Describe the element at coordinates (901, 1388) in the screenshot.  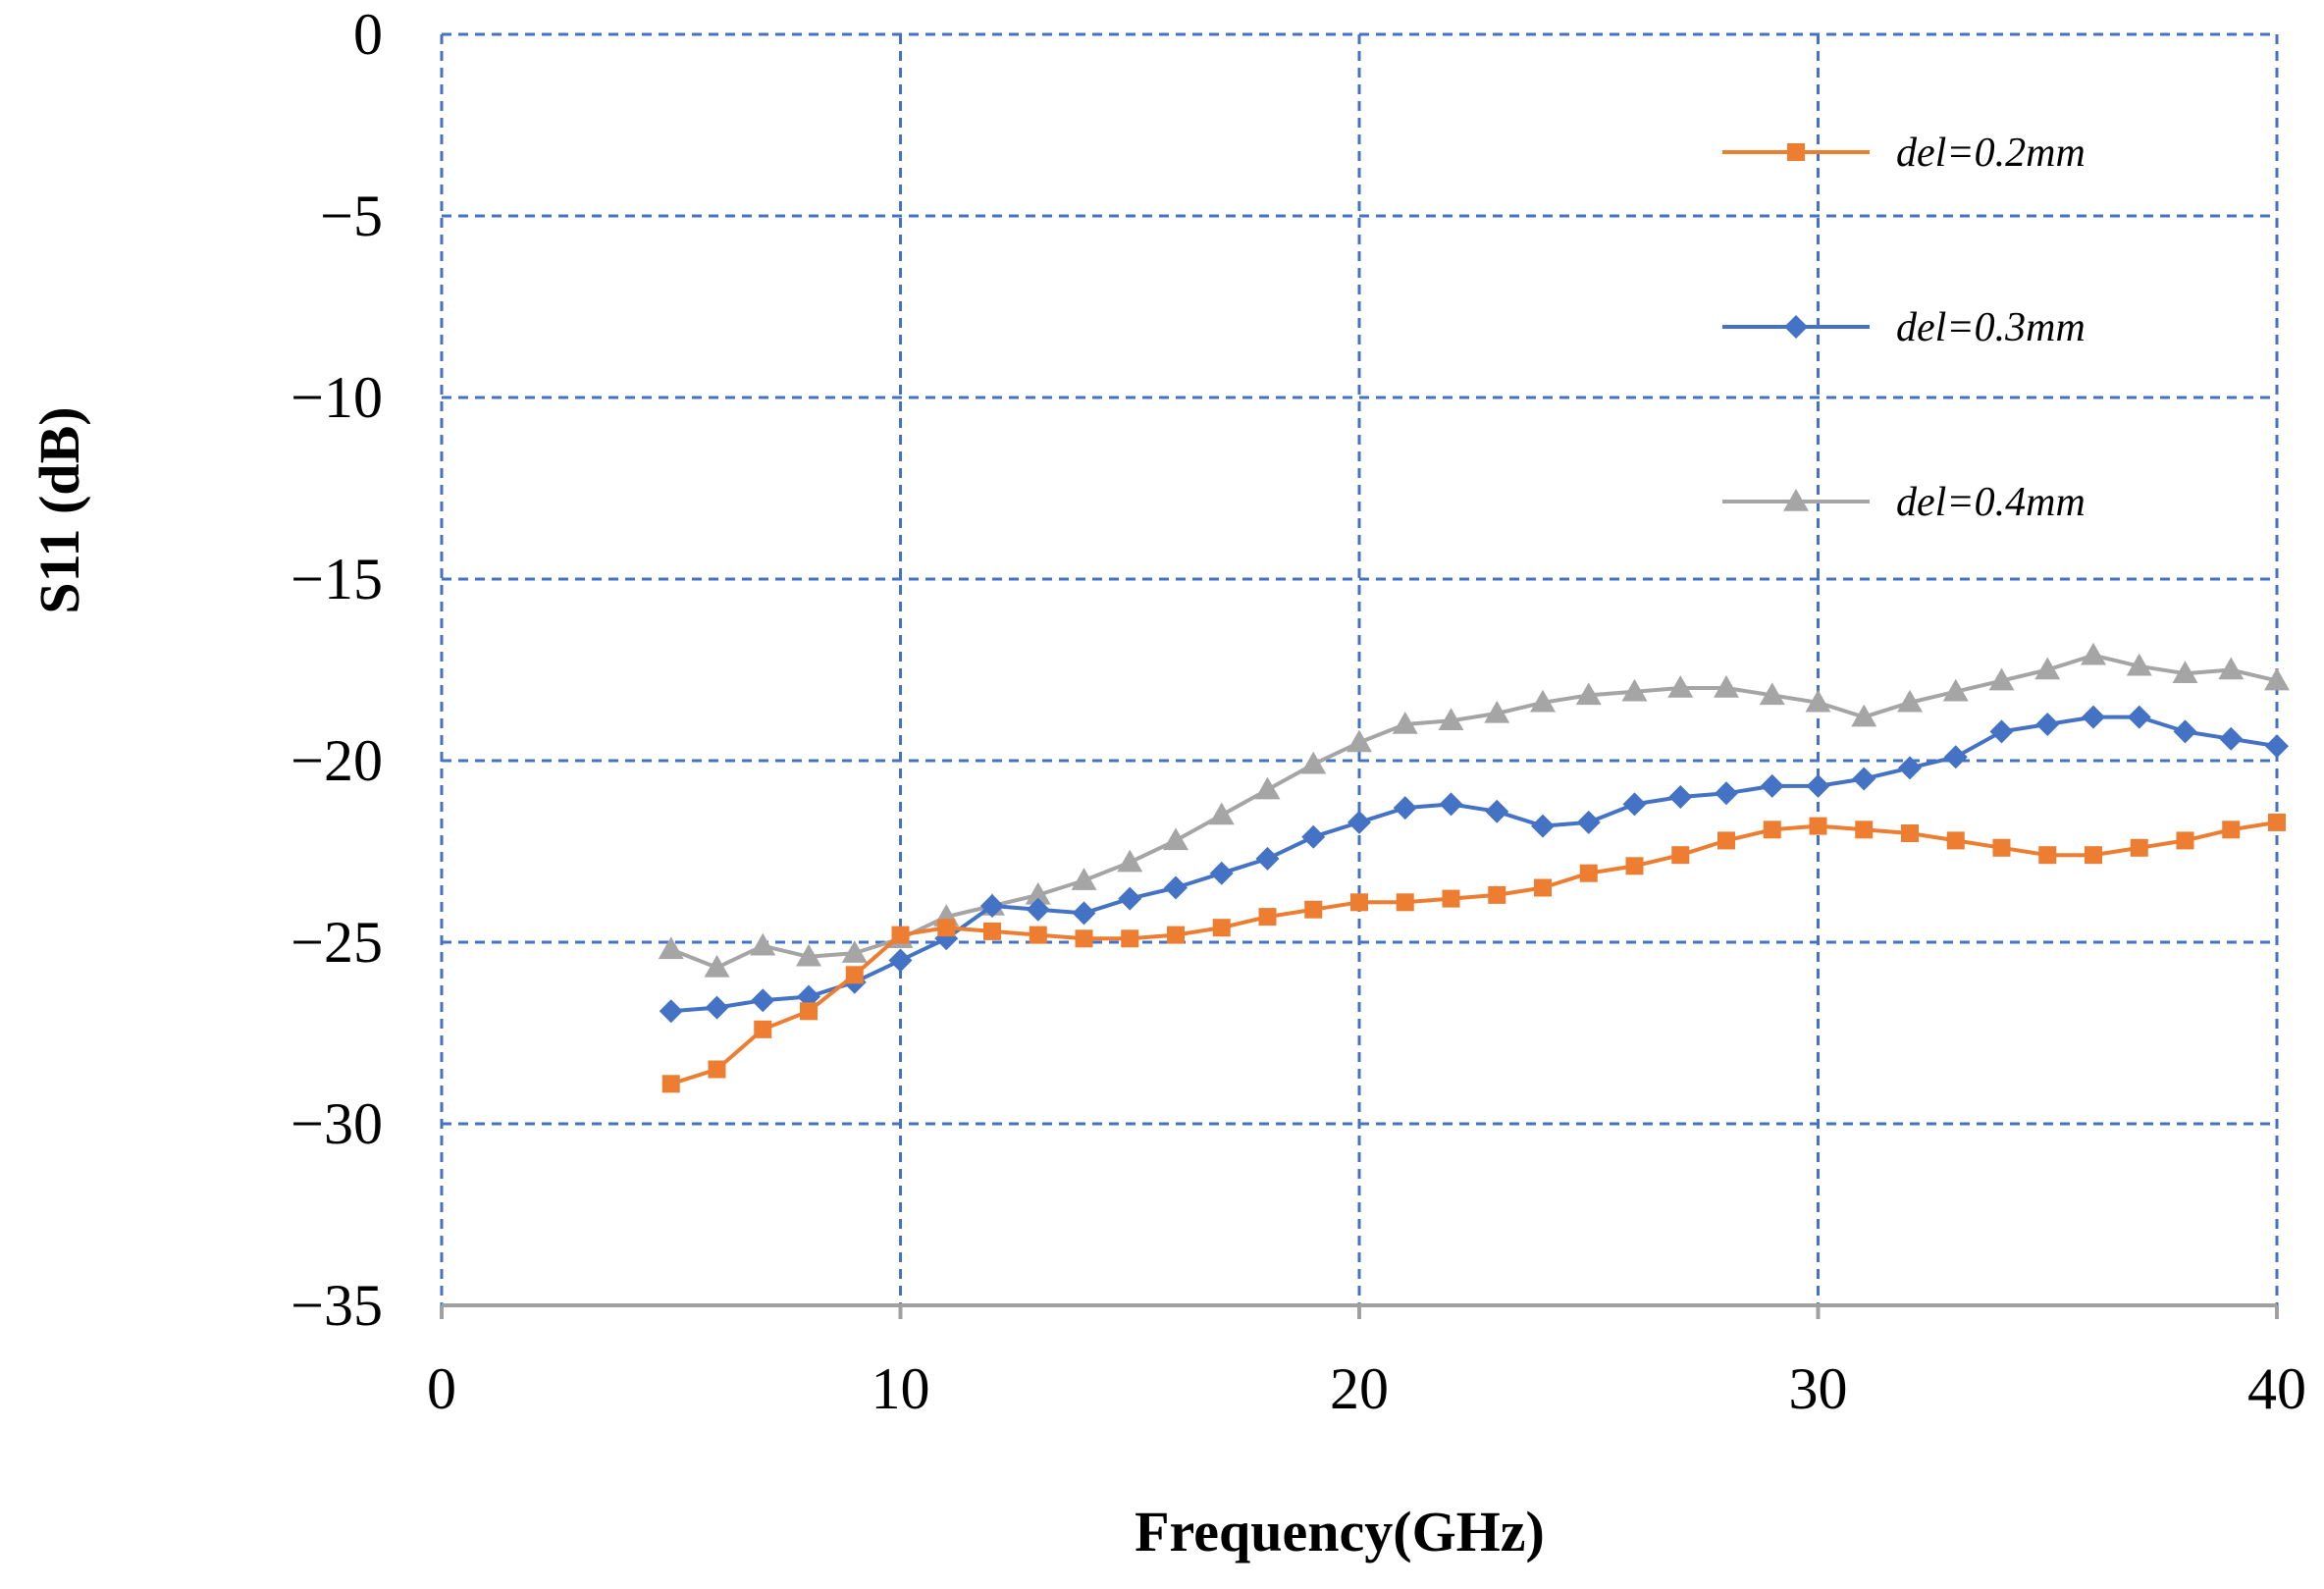
I see `x-tick-label: 10` at that location.